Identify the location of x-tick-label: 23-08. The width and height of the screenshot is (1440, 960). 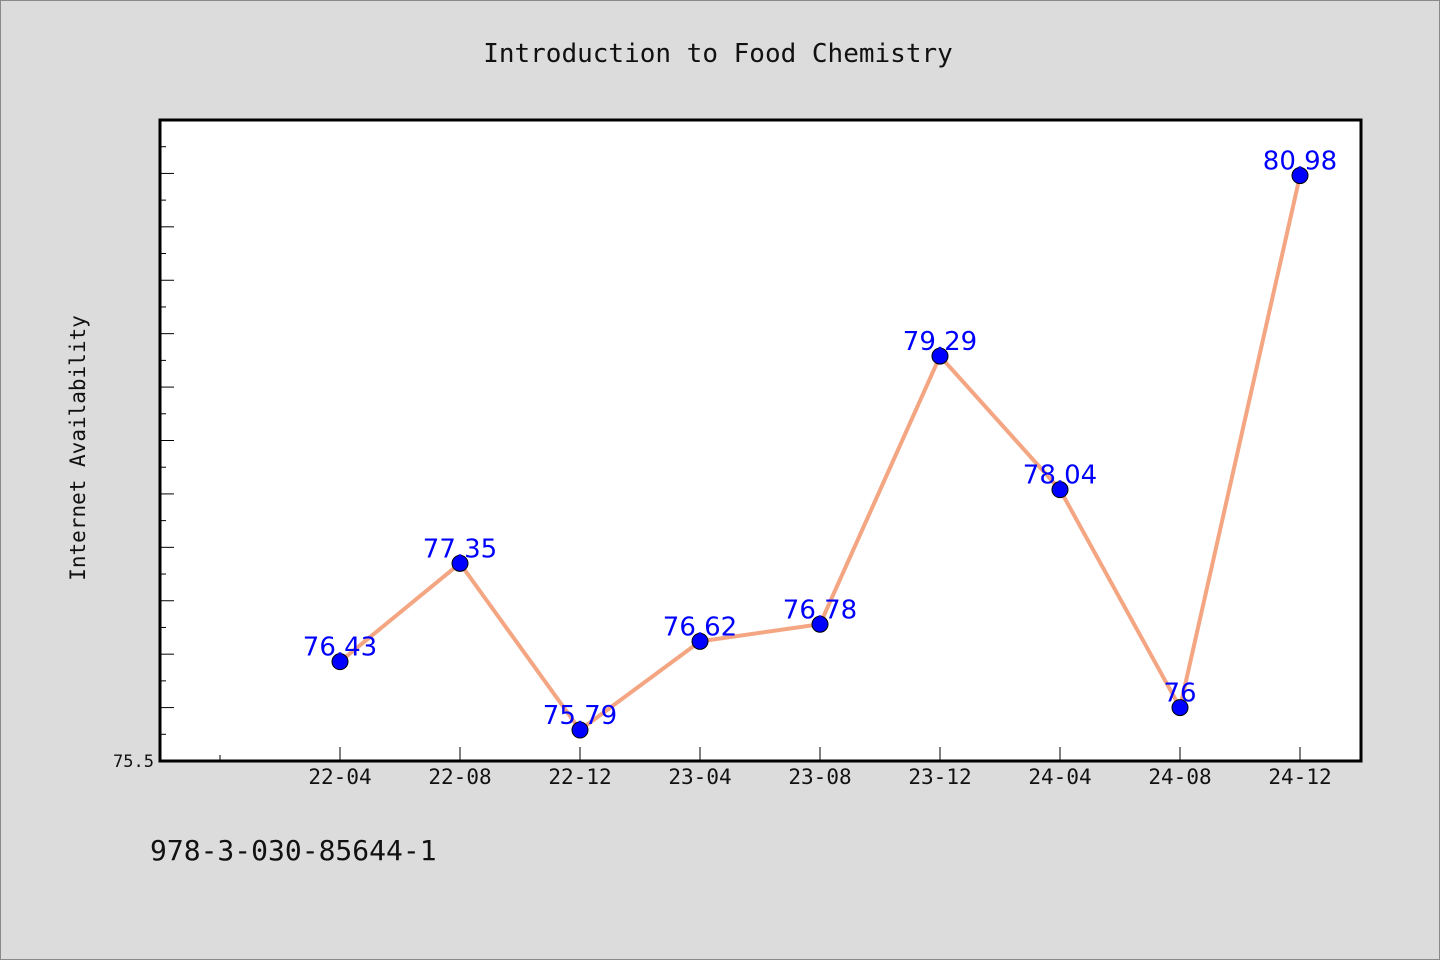
(819, 777).